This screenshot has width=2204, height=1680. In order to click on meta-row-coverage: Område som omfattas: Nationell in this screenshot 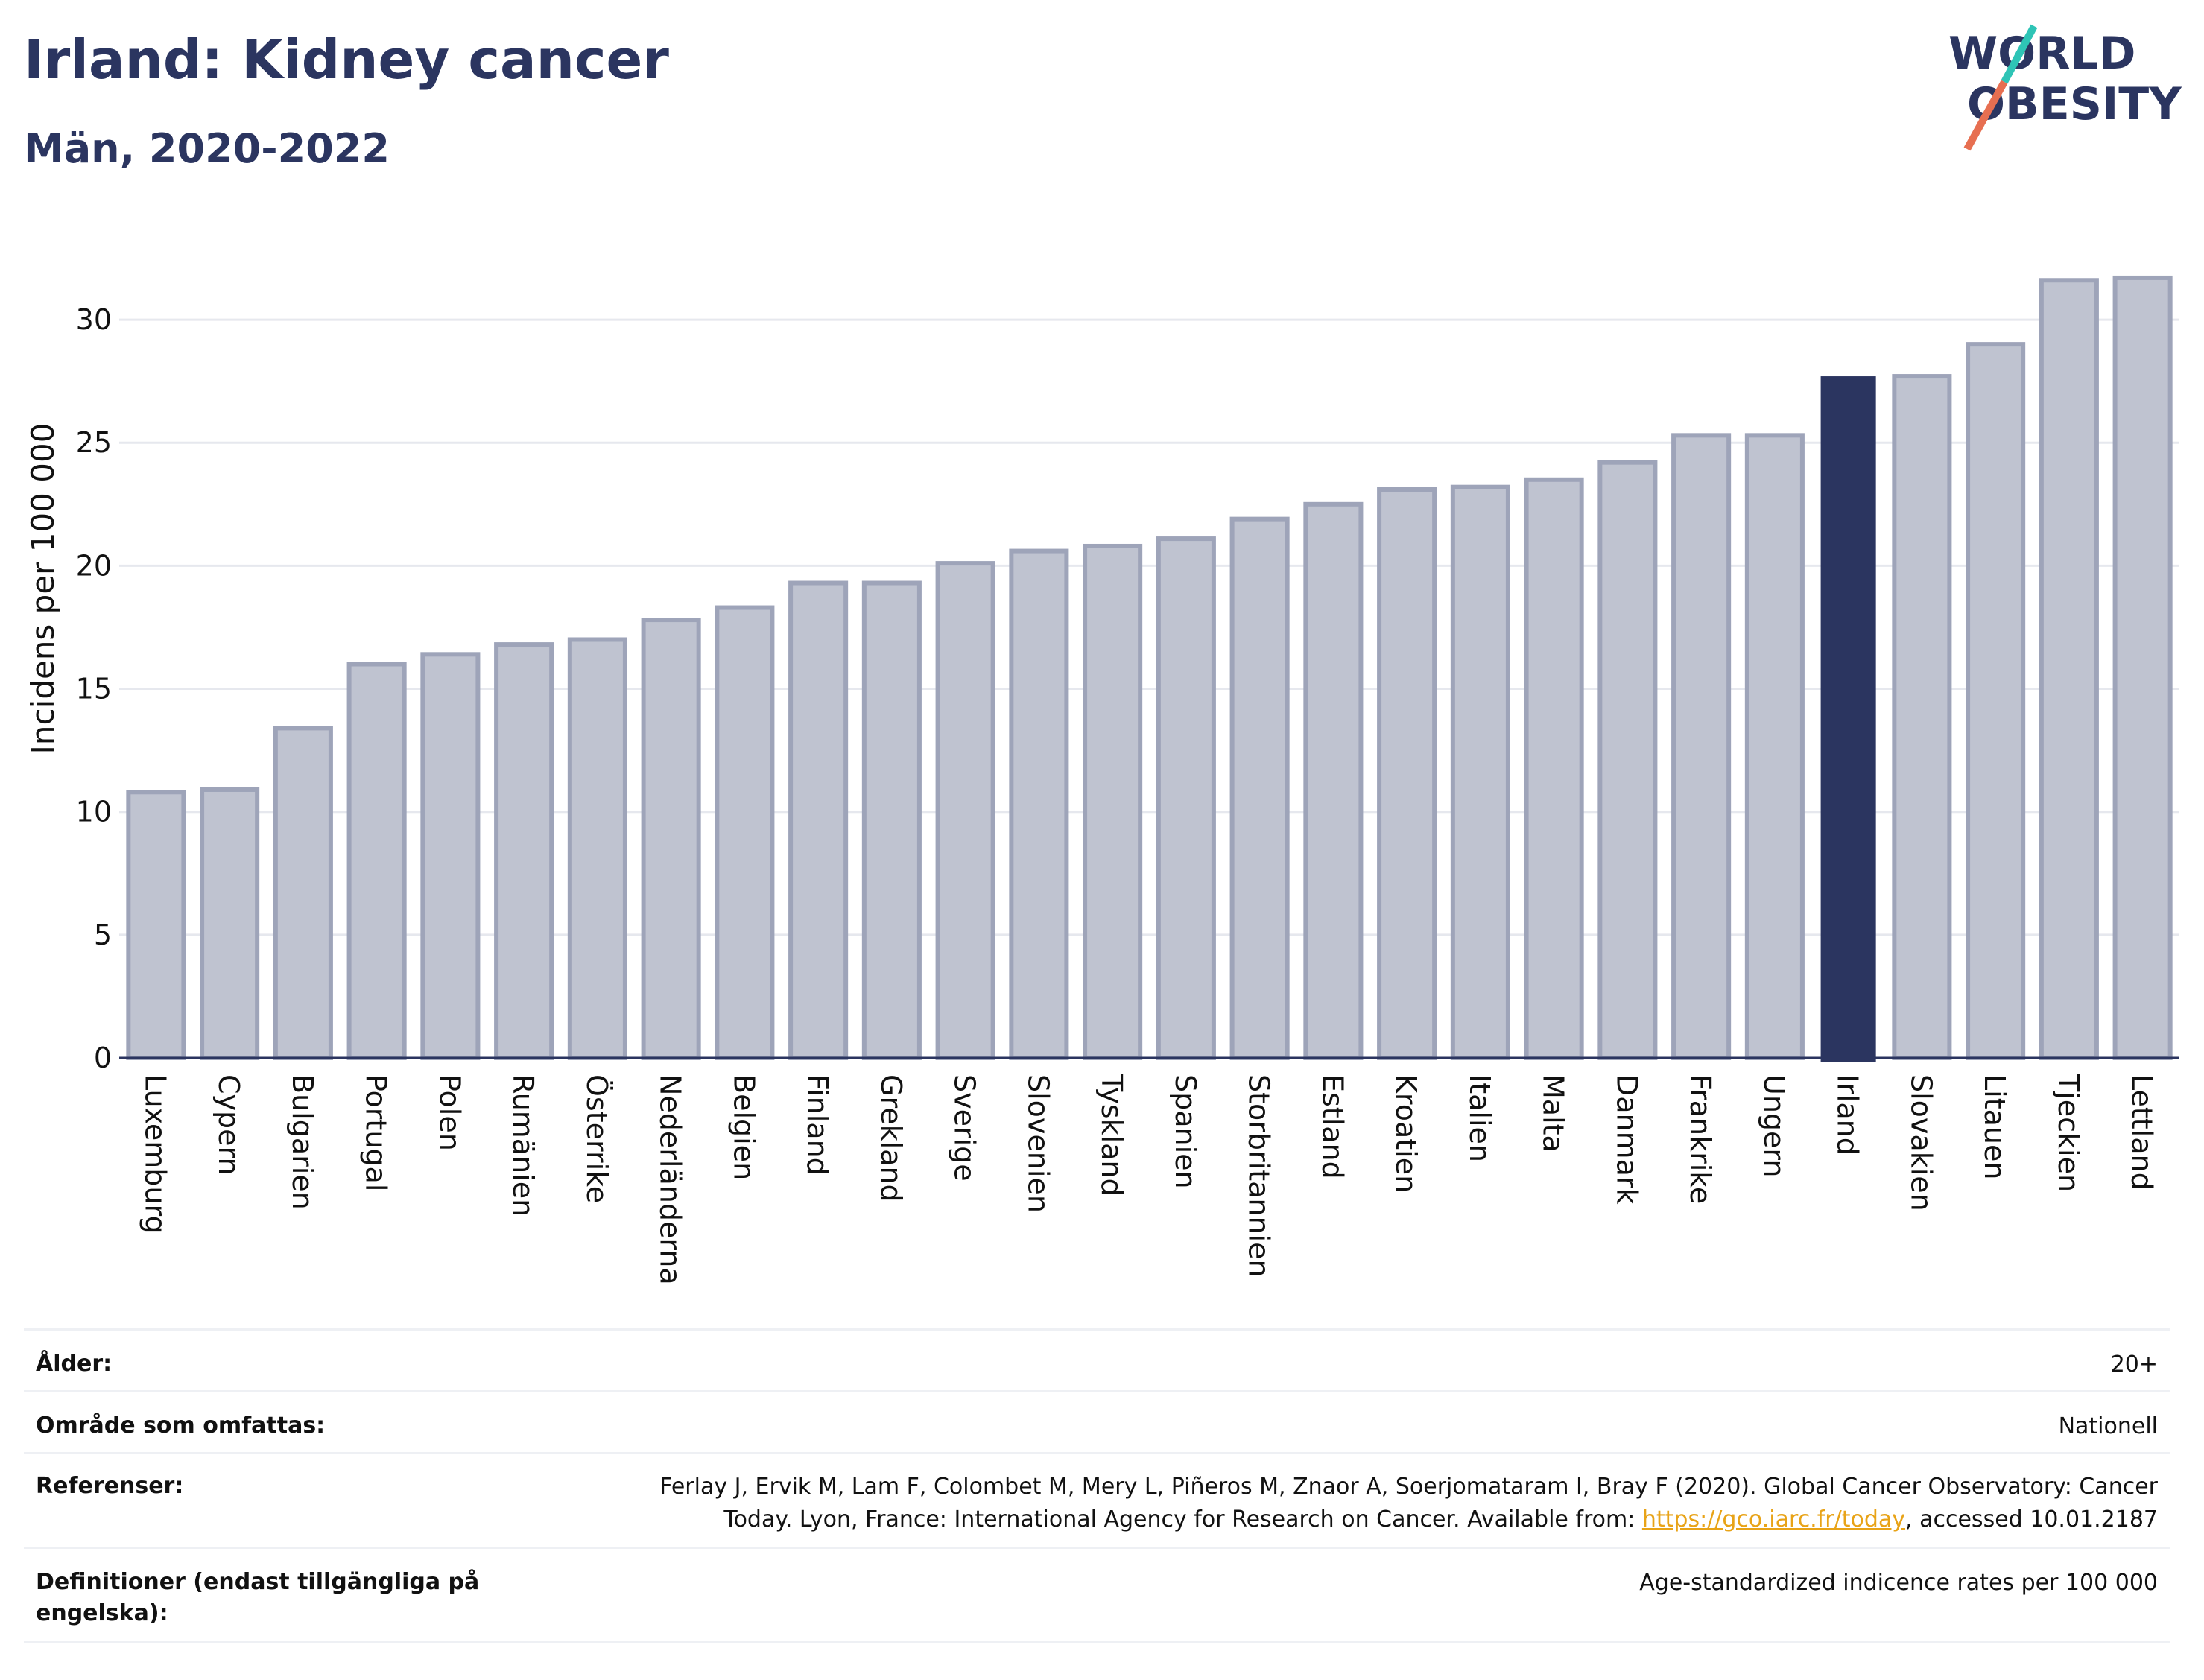, I will do `click(1097, 1421)`.